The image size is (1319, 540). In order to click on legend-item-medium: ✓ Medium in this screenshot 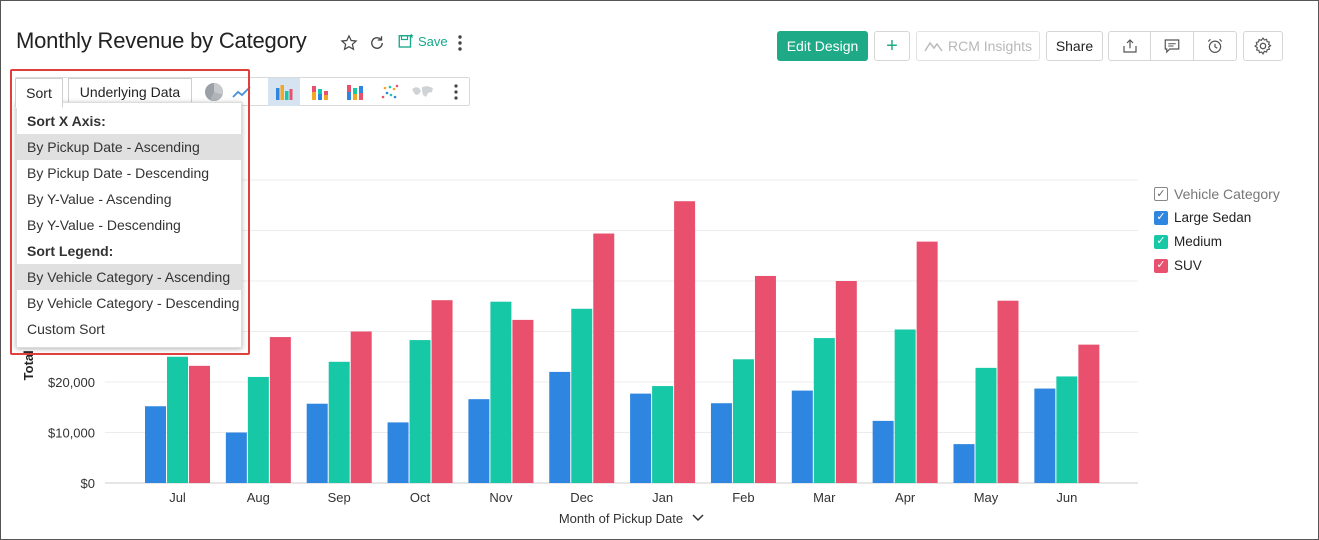, I will do `click(1188, 241)`.